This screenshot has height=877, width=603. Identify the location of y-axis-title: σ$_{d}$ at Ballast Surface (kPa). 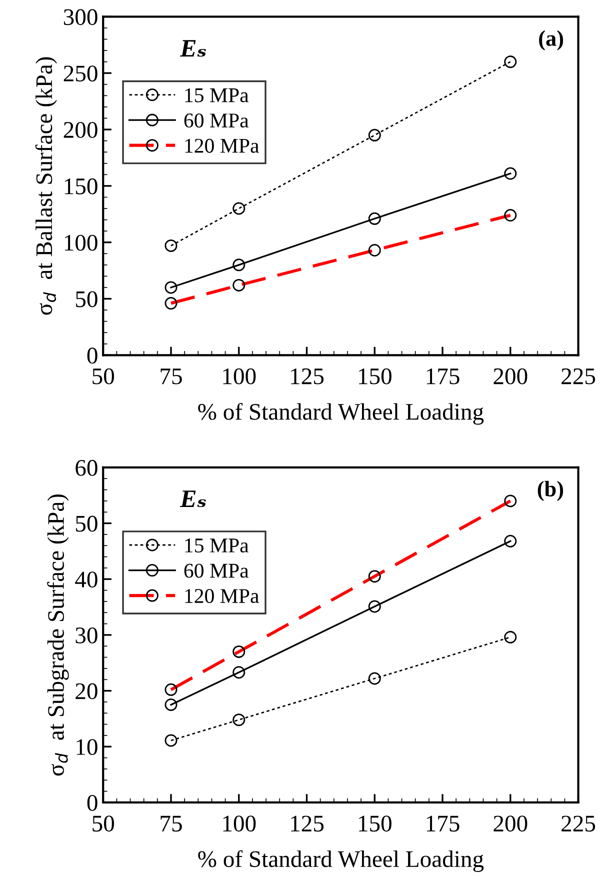
(46, 186).